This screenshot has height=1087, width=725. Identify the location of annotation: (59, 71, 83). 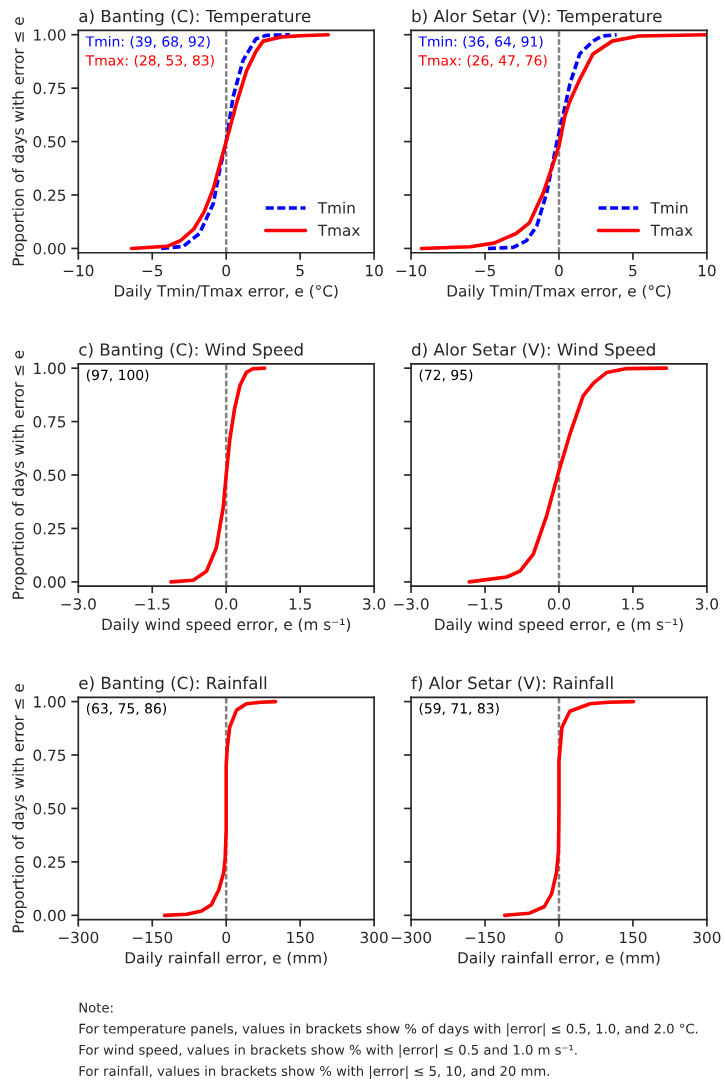
(459, 709).